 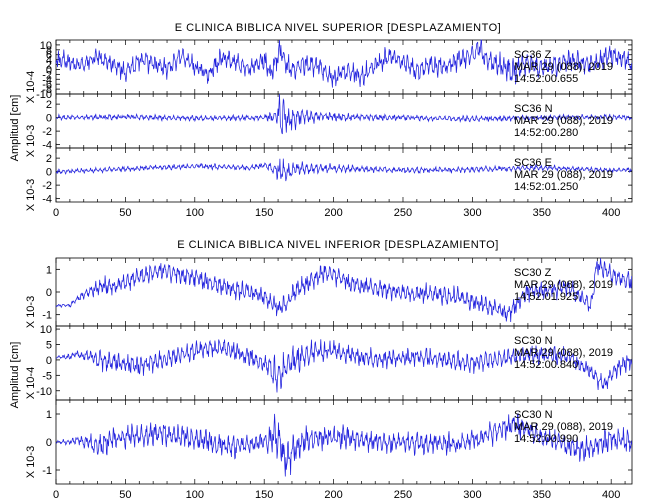 What do you see at coordinates (546, 133) in the screenshot?
I see `panel-annotation: 14:52:00.280` at bounding box center [546, 133].